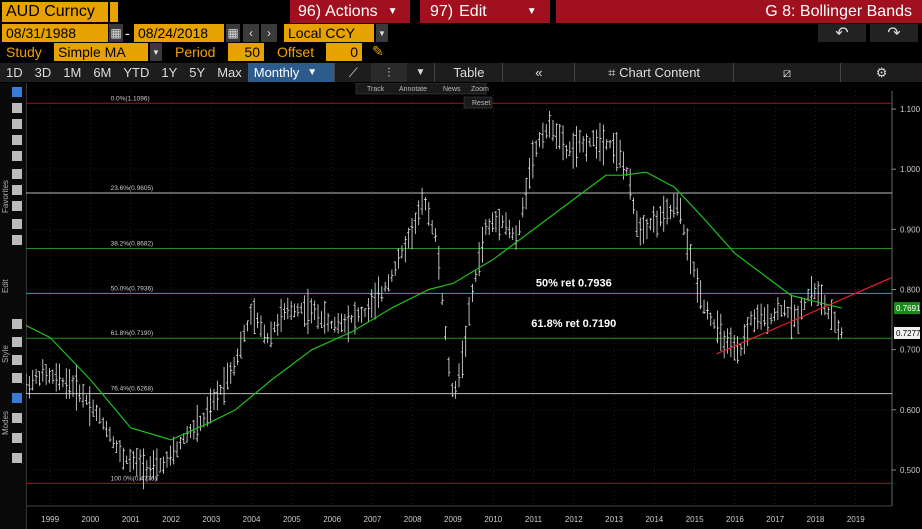  I want to click on collapse-left-icon: «, so click(539, 72).